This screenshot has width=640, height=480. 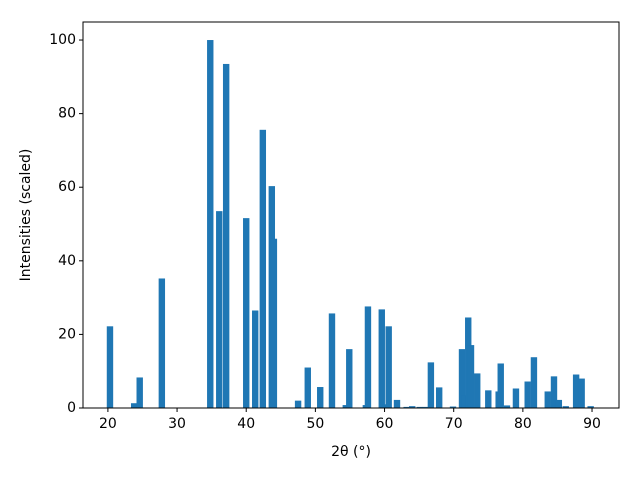 I want to click on y-tick-label: 0, so click(x=71, y=408).